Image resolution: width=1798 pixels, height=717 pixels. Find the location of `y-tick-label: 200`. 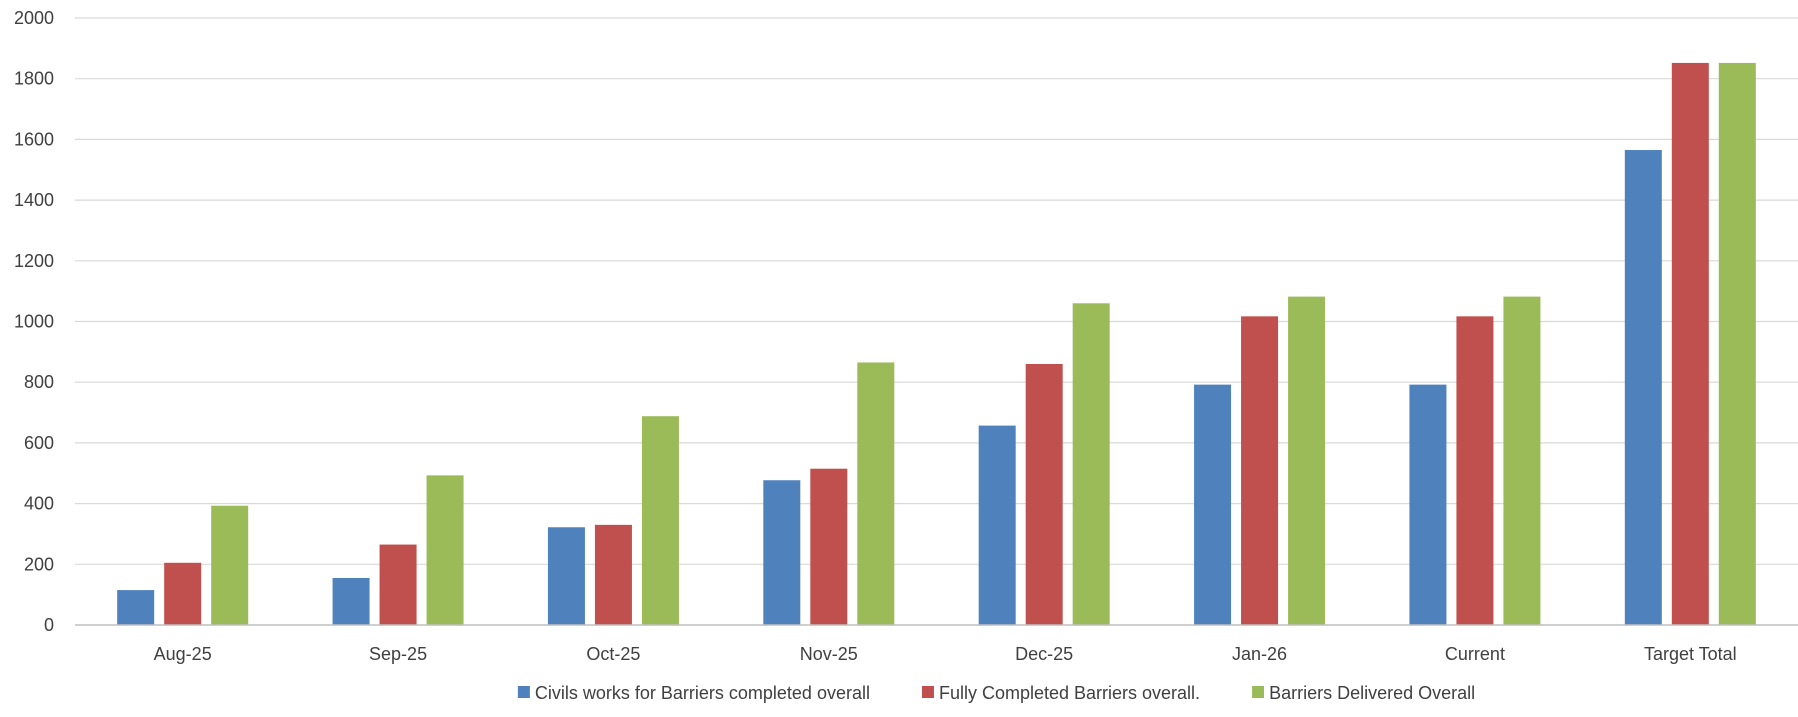

y-tick-label: 200 is located at coordinates (39, 564).